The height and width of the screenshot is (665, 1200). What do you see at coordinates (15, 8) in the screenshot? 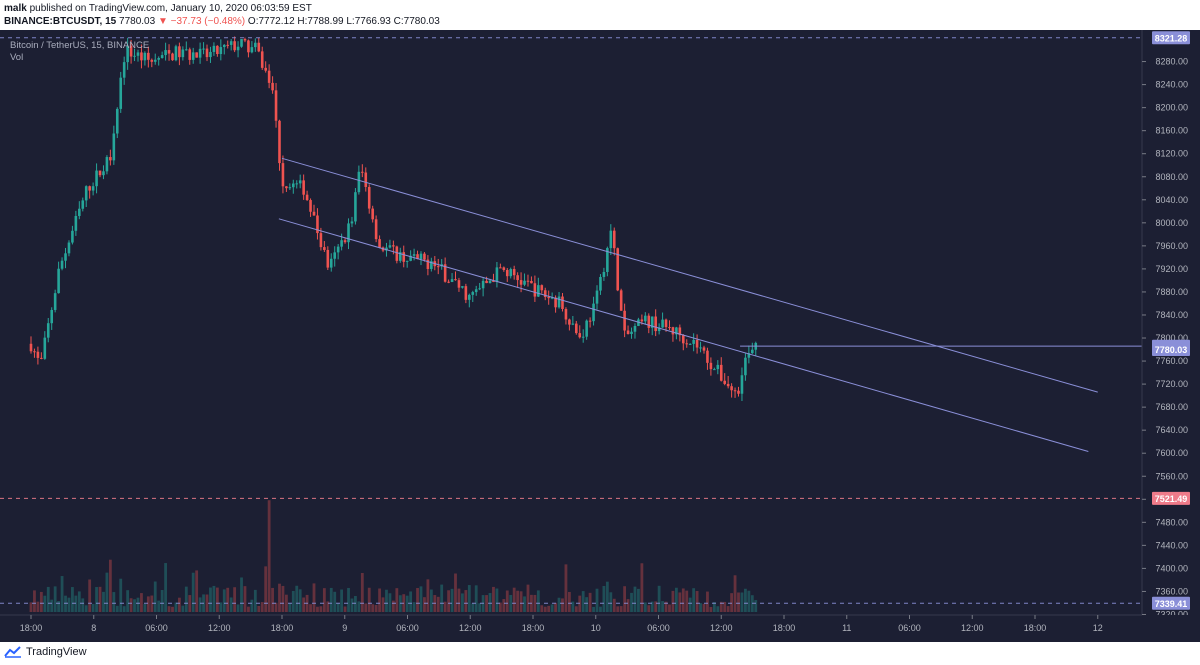
I see `author-name: malk` at bounding box center [15, 8].